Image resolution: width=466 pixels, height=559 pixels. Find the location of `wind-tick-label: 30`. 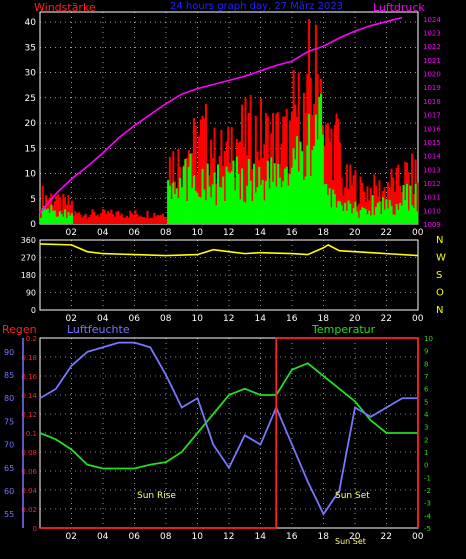

wind-tick-label: 30 is located at coordinates (31, 74).